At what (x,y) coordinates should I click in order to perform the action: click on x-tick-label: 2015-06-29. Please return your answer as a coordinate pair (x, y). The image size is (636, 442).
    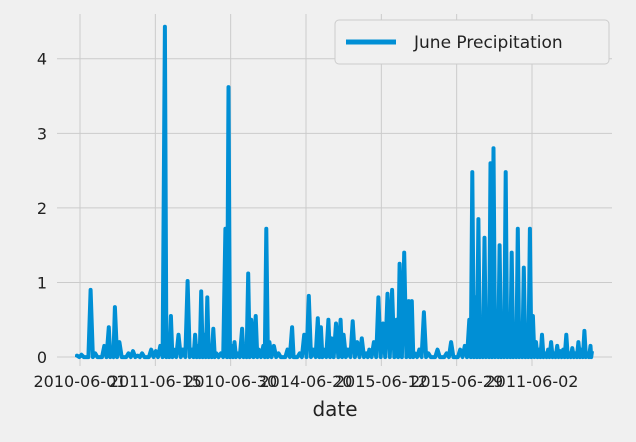
    Looking at the image, I should click on (456, 381).